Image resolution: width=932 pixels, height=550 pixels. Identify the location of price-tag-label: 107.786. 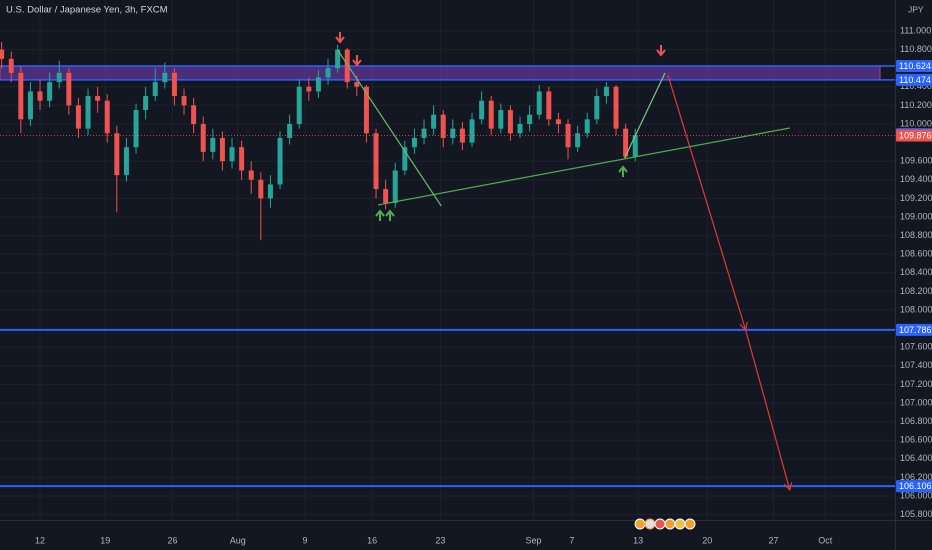
(915, 330).